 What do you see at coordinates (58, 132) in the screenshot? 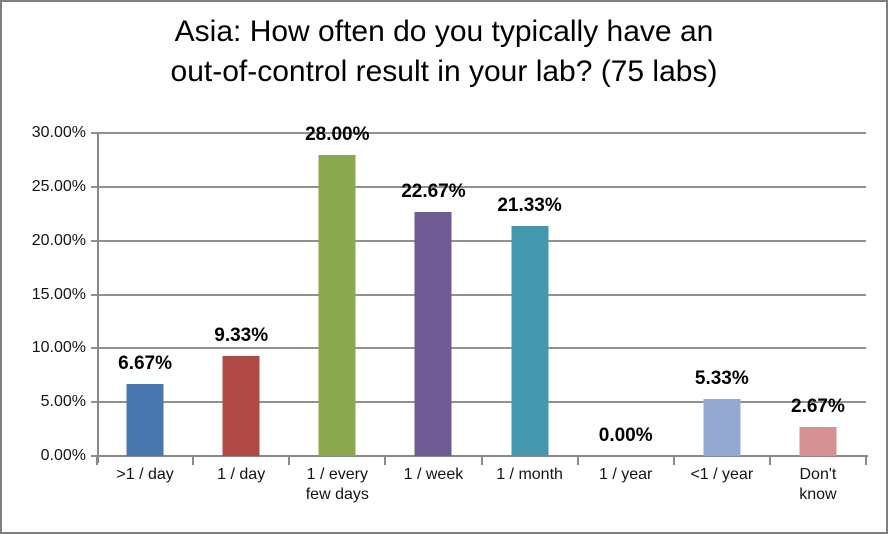
I see `y-tick-label: 30.00%` at bounding box center [58, 132].